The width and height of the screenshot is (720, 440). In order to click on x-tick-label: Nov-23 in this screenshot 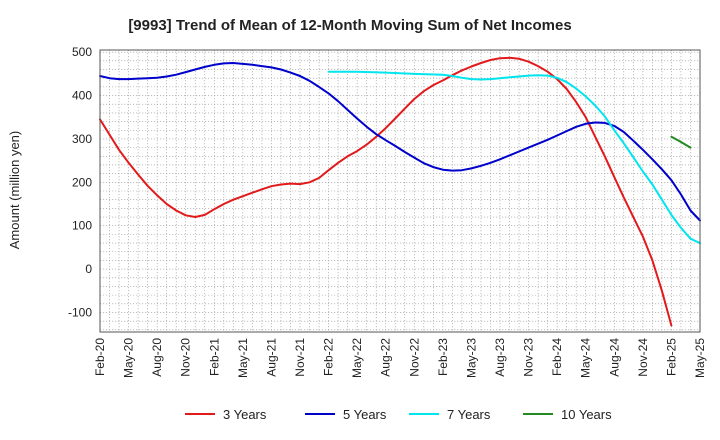, I will do `click(529, 357)`.